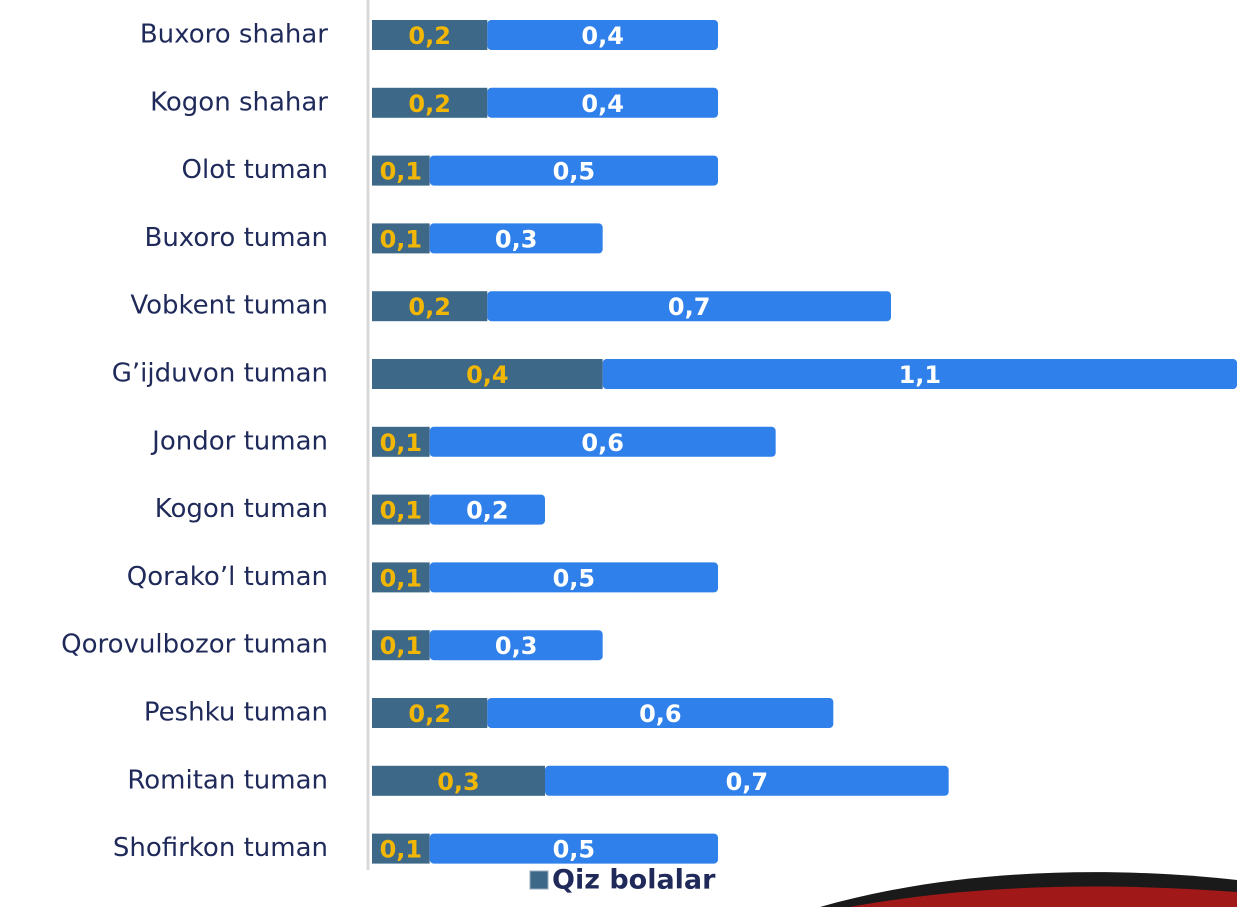 The height and width of the screenshot is (907, 1237). I want to click on category-label: Kogon tuman, so click(241, 509).